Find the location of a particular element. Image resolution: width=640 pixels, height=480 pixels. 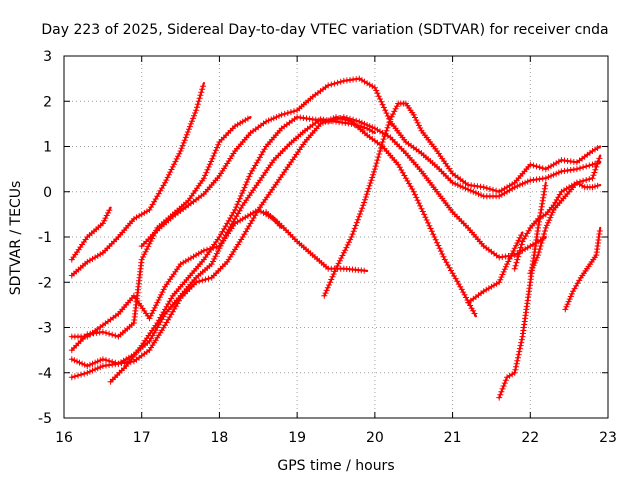

x-tick-label: 23 is located at coordinates (608, 438).